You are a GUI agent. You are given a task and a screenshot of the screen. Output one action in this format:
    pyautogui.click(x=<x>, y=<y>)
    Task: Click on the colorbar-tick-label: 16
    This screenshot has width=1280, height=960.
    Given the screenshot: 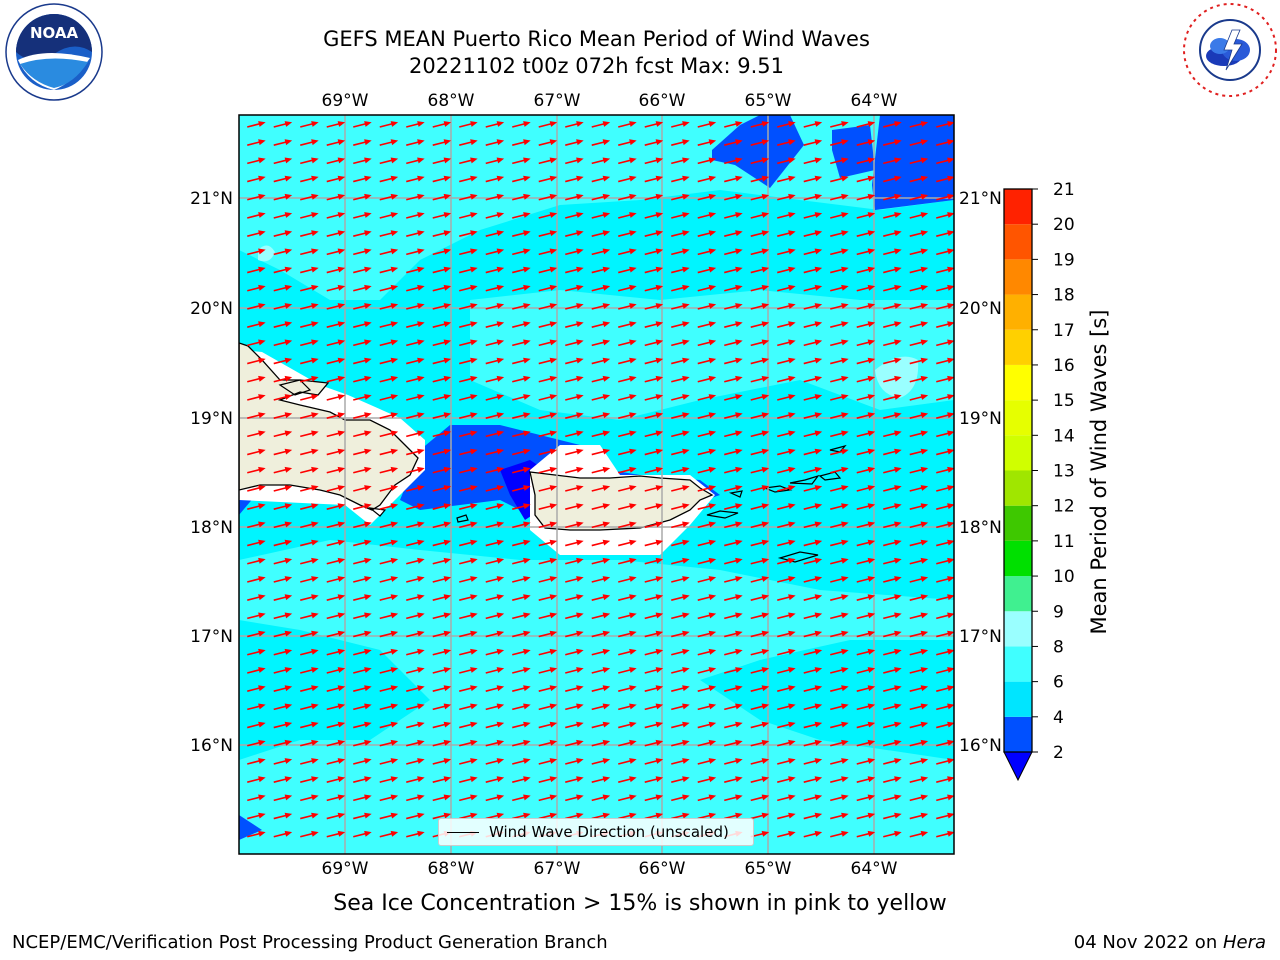 What is the action you would take?
    pyautogui.click(x=1064, y=366)
    